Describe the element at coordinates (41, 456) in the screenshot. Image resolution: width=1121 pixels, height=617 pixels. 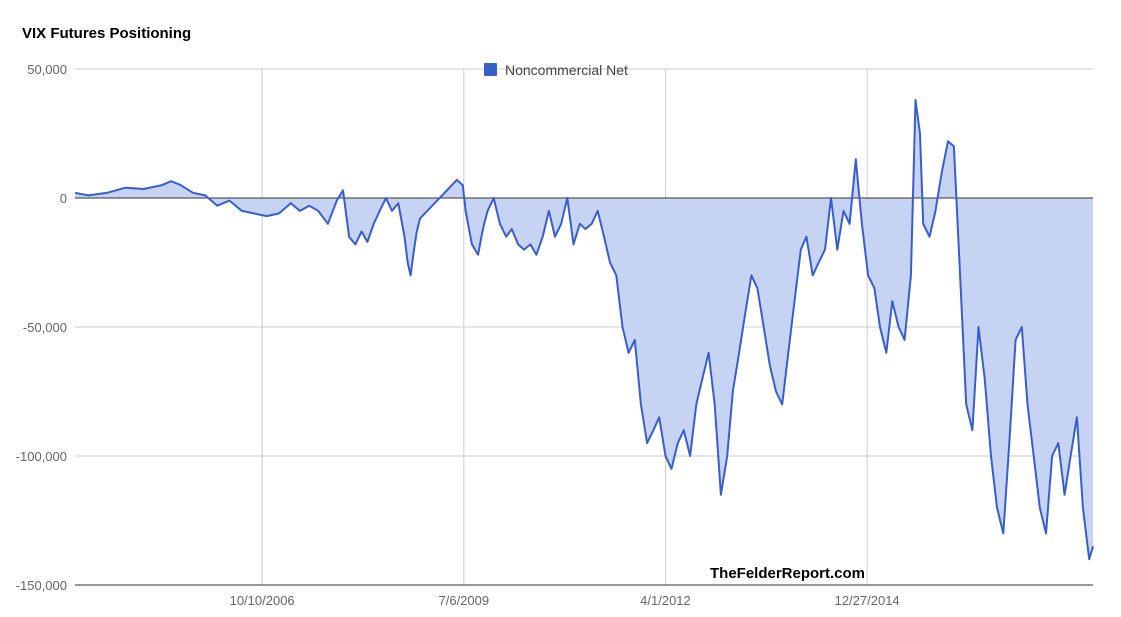
I see `y-tick-label: -100,000` at that location.